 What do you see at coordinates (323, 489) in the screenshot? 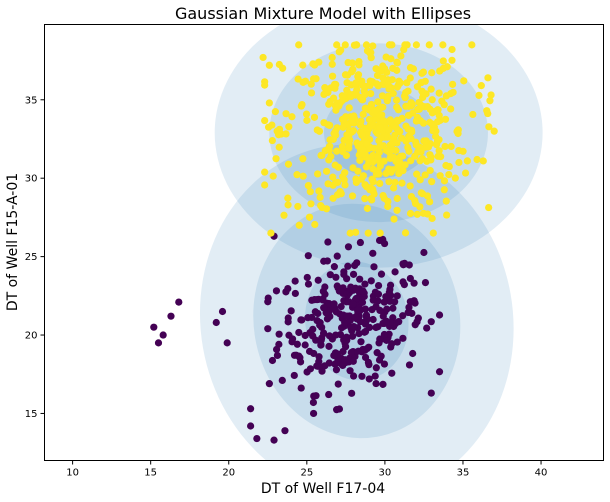
I see `x-axis-label: DT of Well F17-04` at bounding box center [323, 489].